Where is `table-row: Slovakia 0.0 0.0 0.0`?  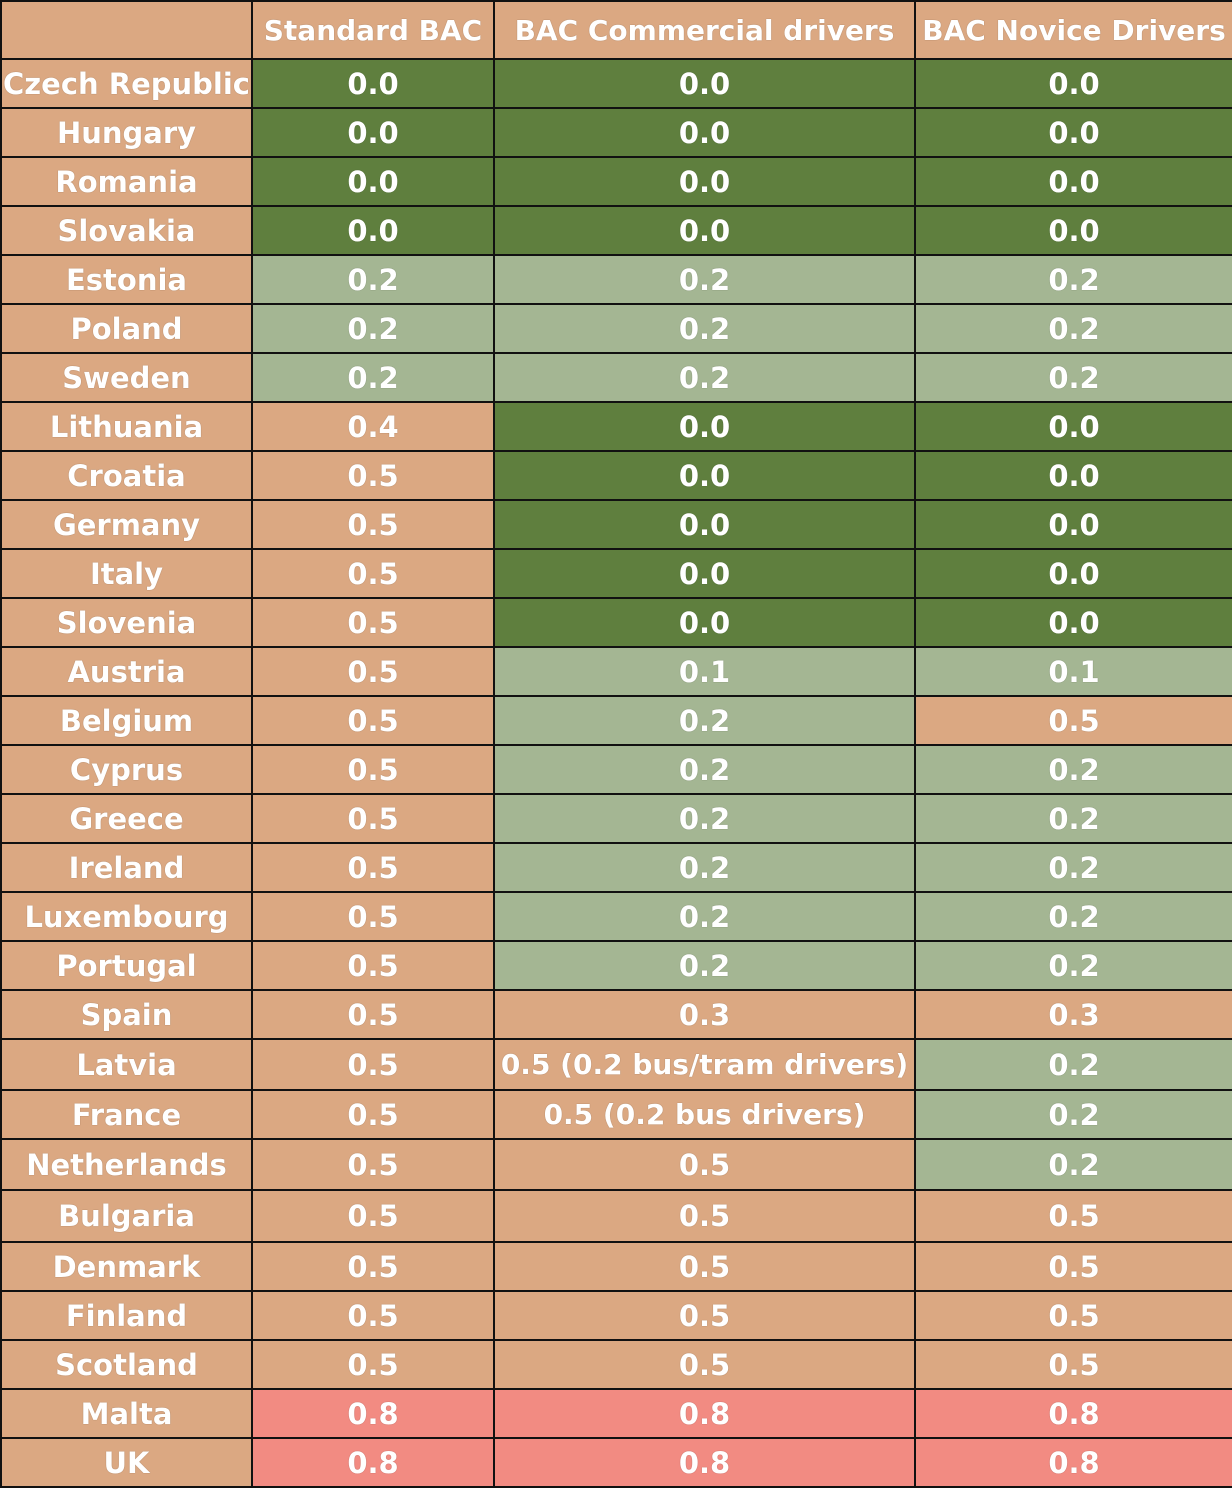 table-row: Slovakia 0.0 0.0 0.0 is located at coordinates (616, 230).